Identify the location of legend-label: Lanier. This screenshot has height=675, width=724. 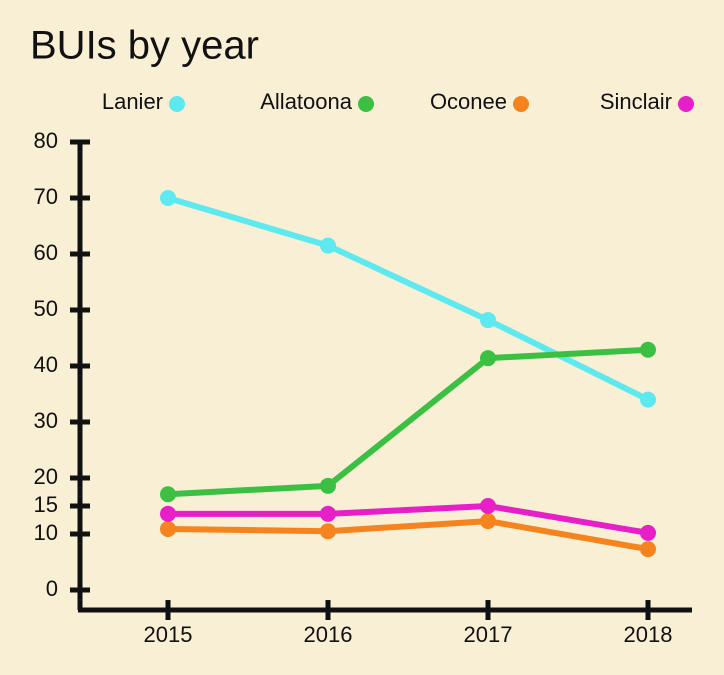
(132, 101).